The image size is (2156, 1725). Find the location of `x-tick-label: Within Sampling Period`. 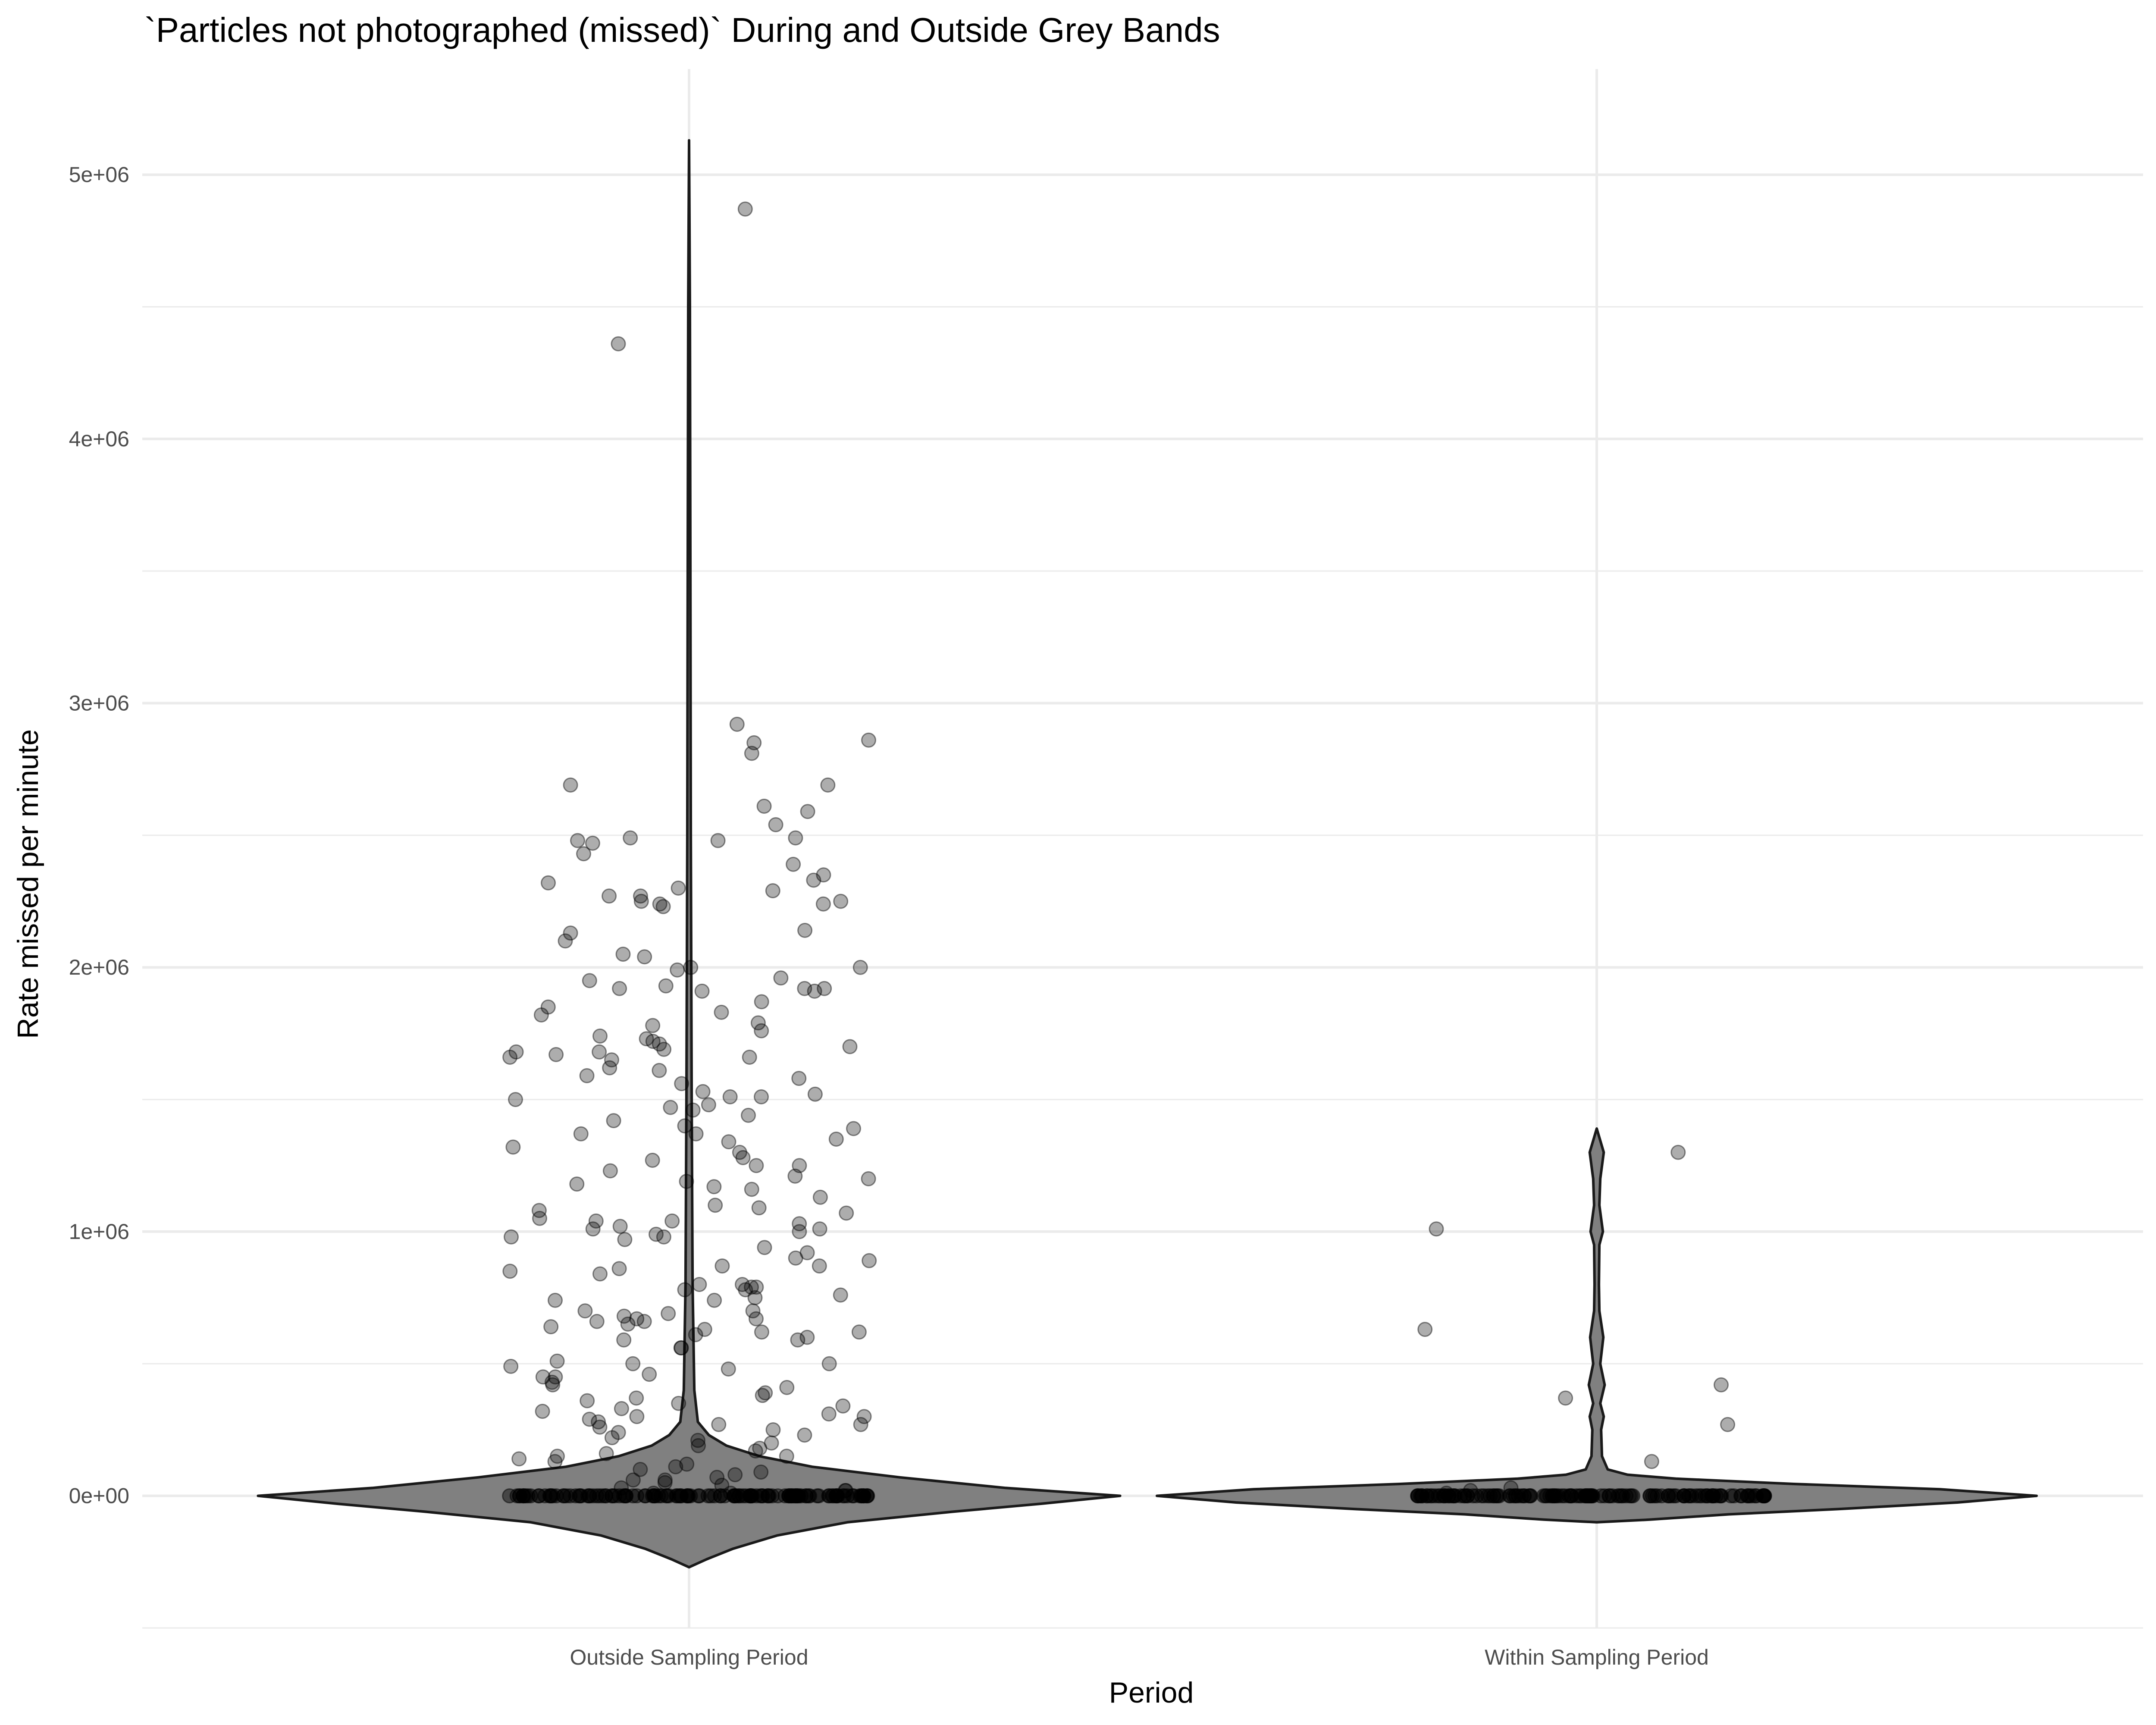

x-tick-label: Within Sampling Period is located at coordinates (1597, 1657).